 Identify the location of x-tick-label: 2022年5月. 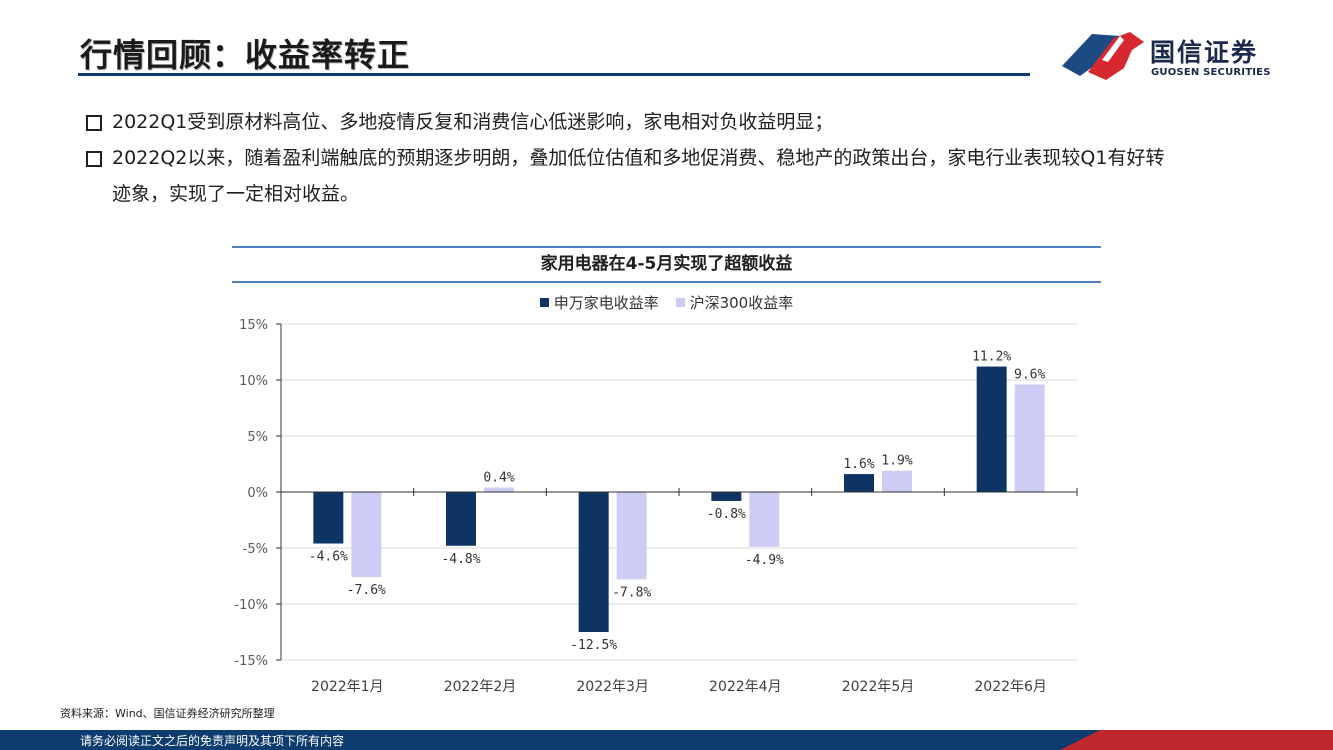
(878, 687).